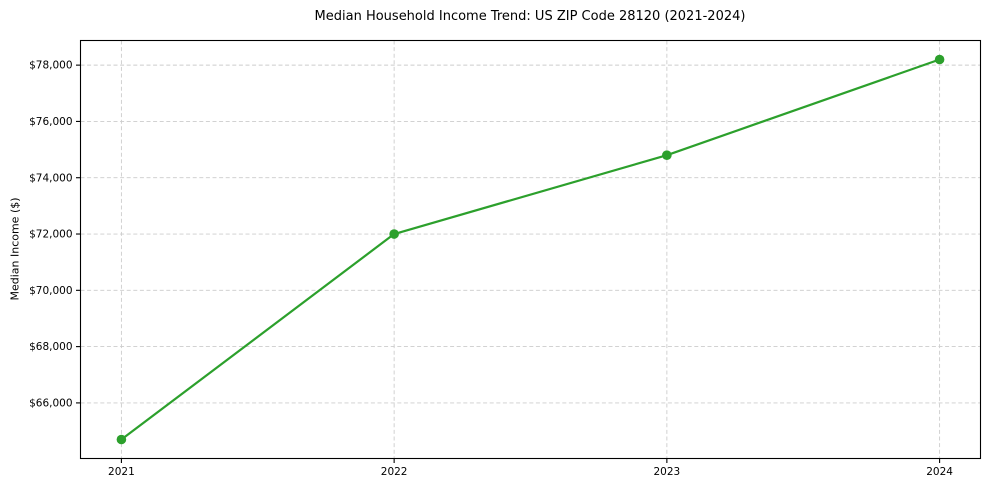  What do you see at coordinates (50, 66) in the screenshot?
I see `y-tick-label: $78,000` at bounding box center [50, 66].